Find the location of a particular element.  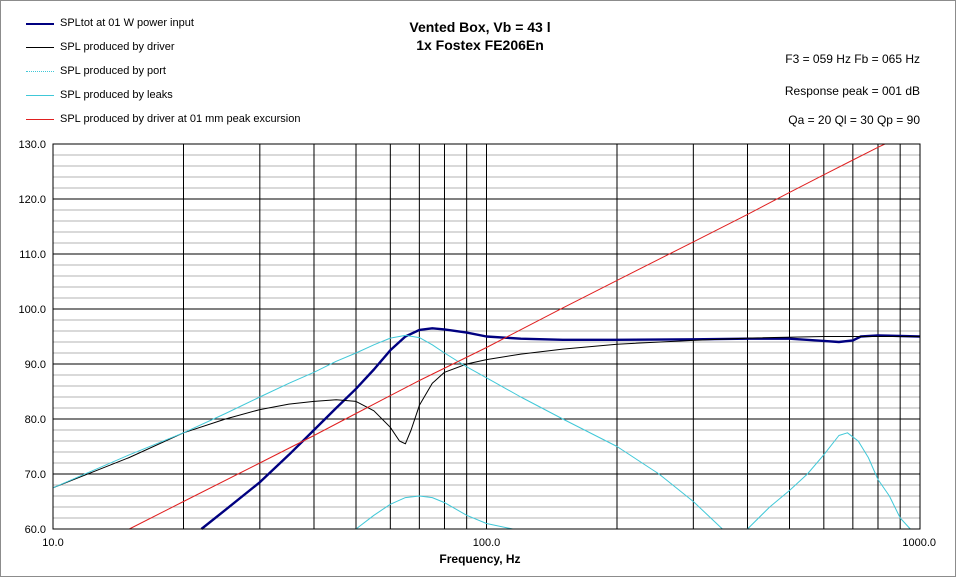

y-tick-label: 120.0 is located at coordinates (32, 200).